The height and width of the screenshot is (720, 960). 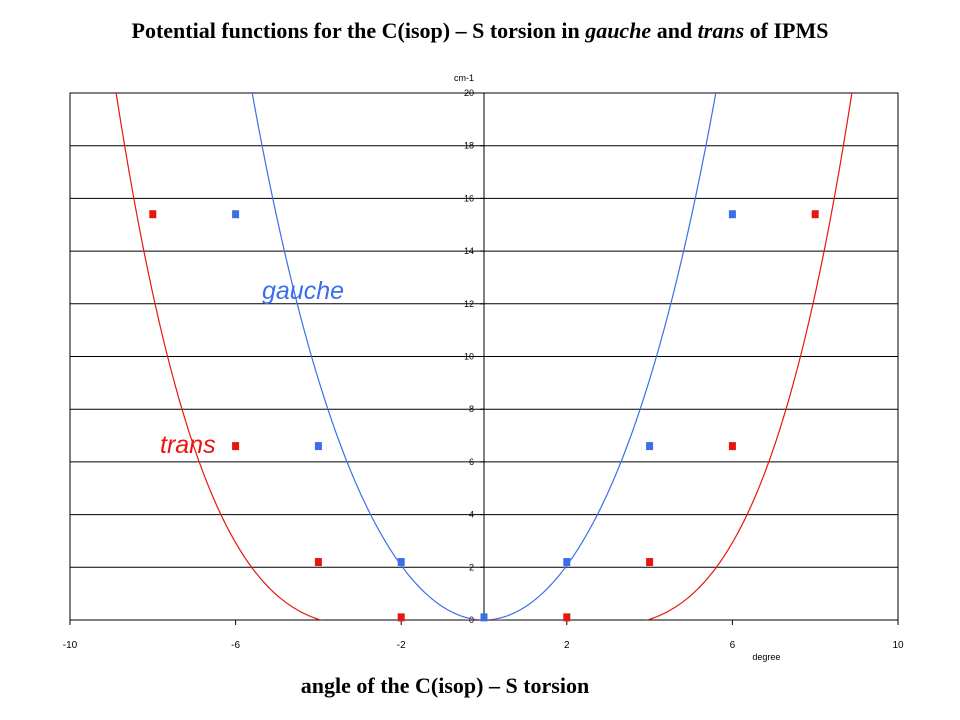 What do you see at coordinates (721, 30) in the screenshot?
I see `title-trans: trans` at bounding box center [721, 30].